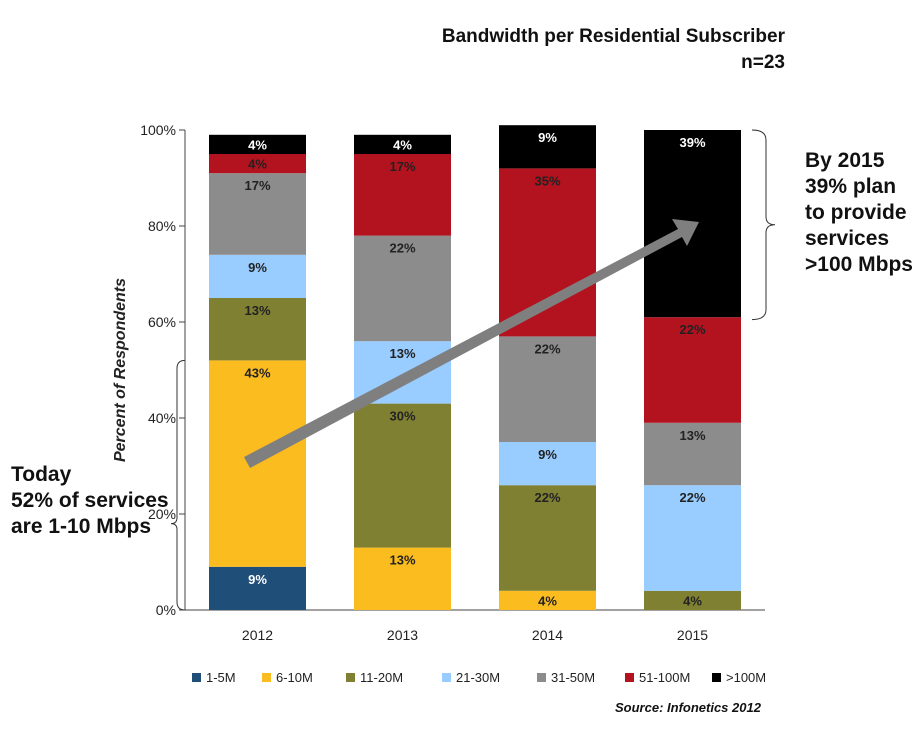 This screenshot has height=733, width=915. What do you see at coordinates (613, 36) in the screenshot?
I see `chart-title: Bandwidth per Residential Subscriber` at bounding box center [613, 36].